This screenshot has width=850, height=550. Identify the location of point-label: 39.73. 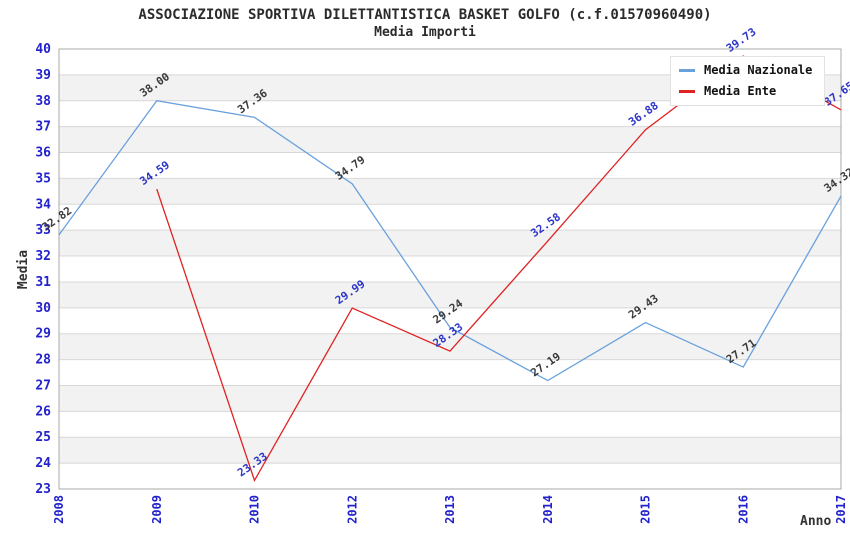
(741, 40).